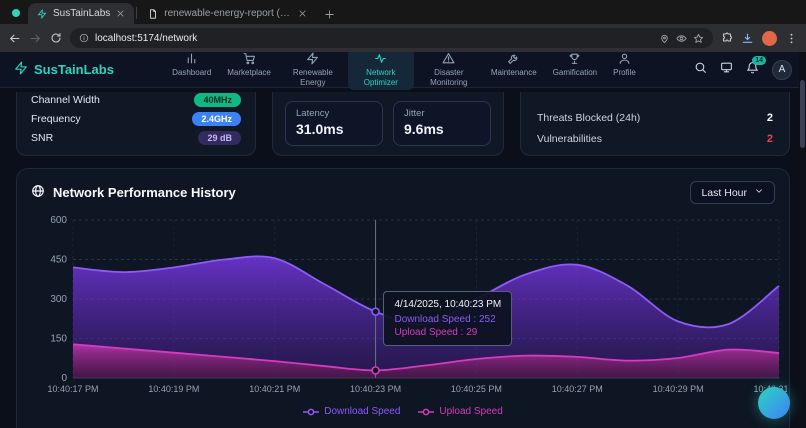 The height and width of the screenshot is (428, 806). Describe the element at coordinates (664, 38) in the screenshot. I see `location-icon` at that location.